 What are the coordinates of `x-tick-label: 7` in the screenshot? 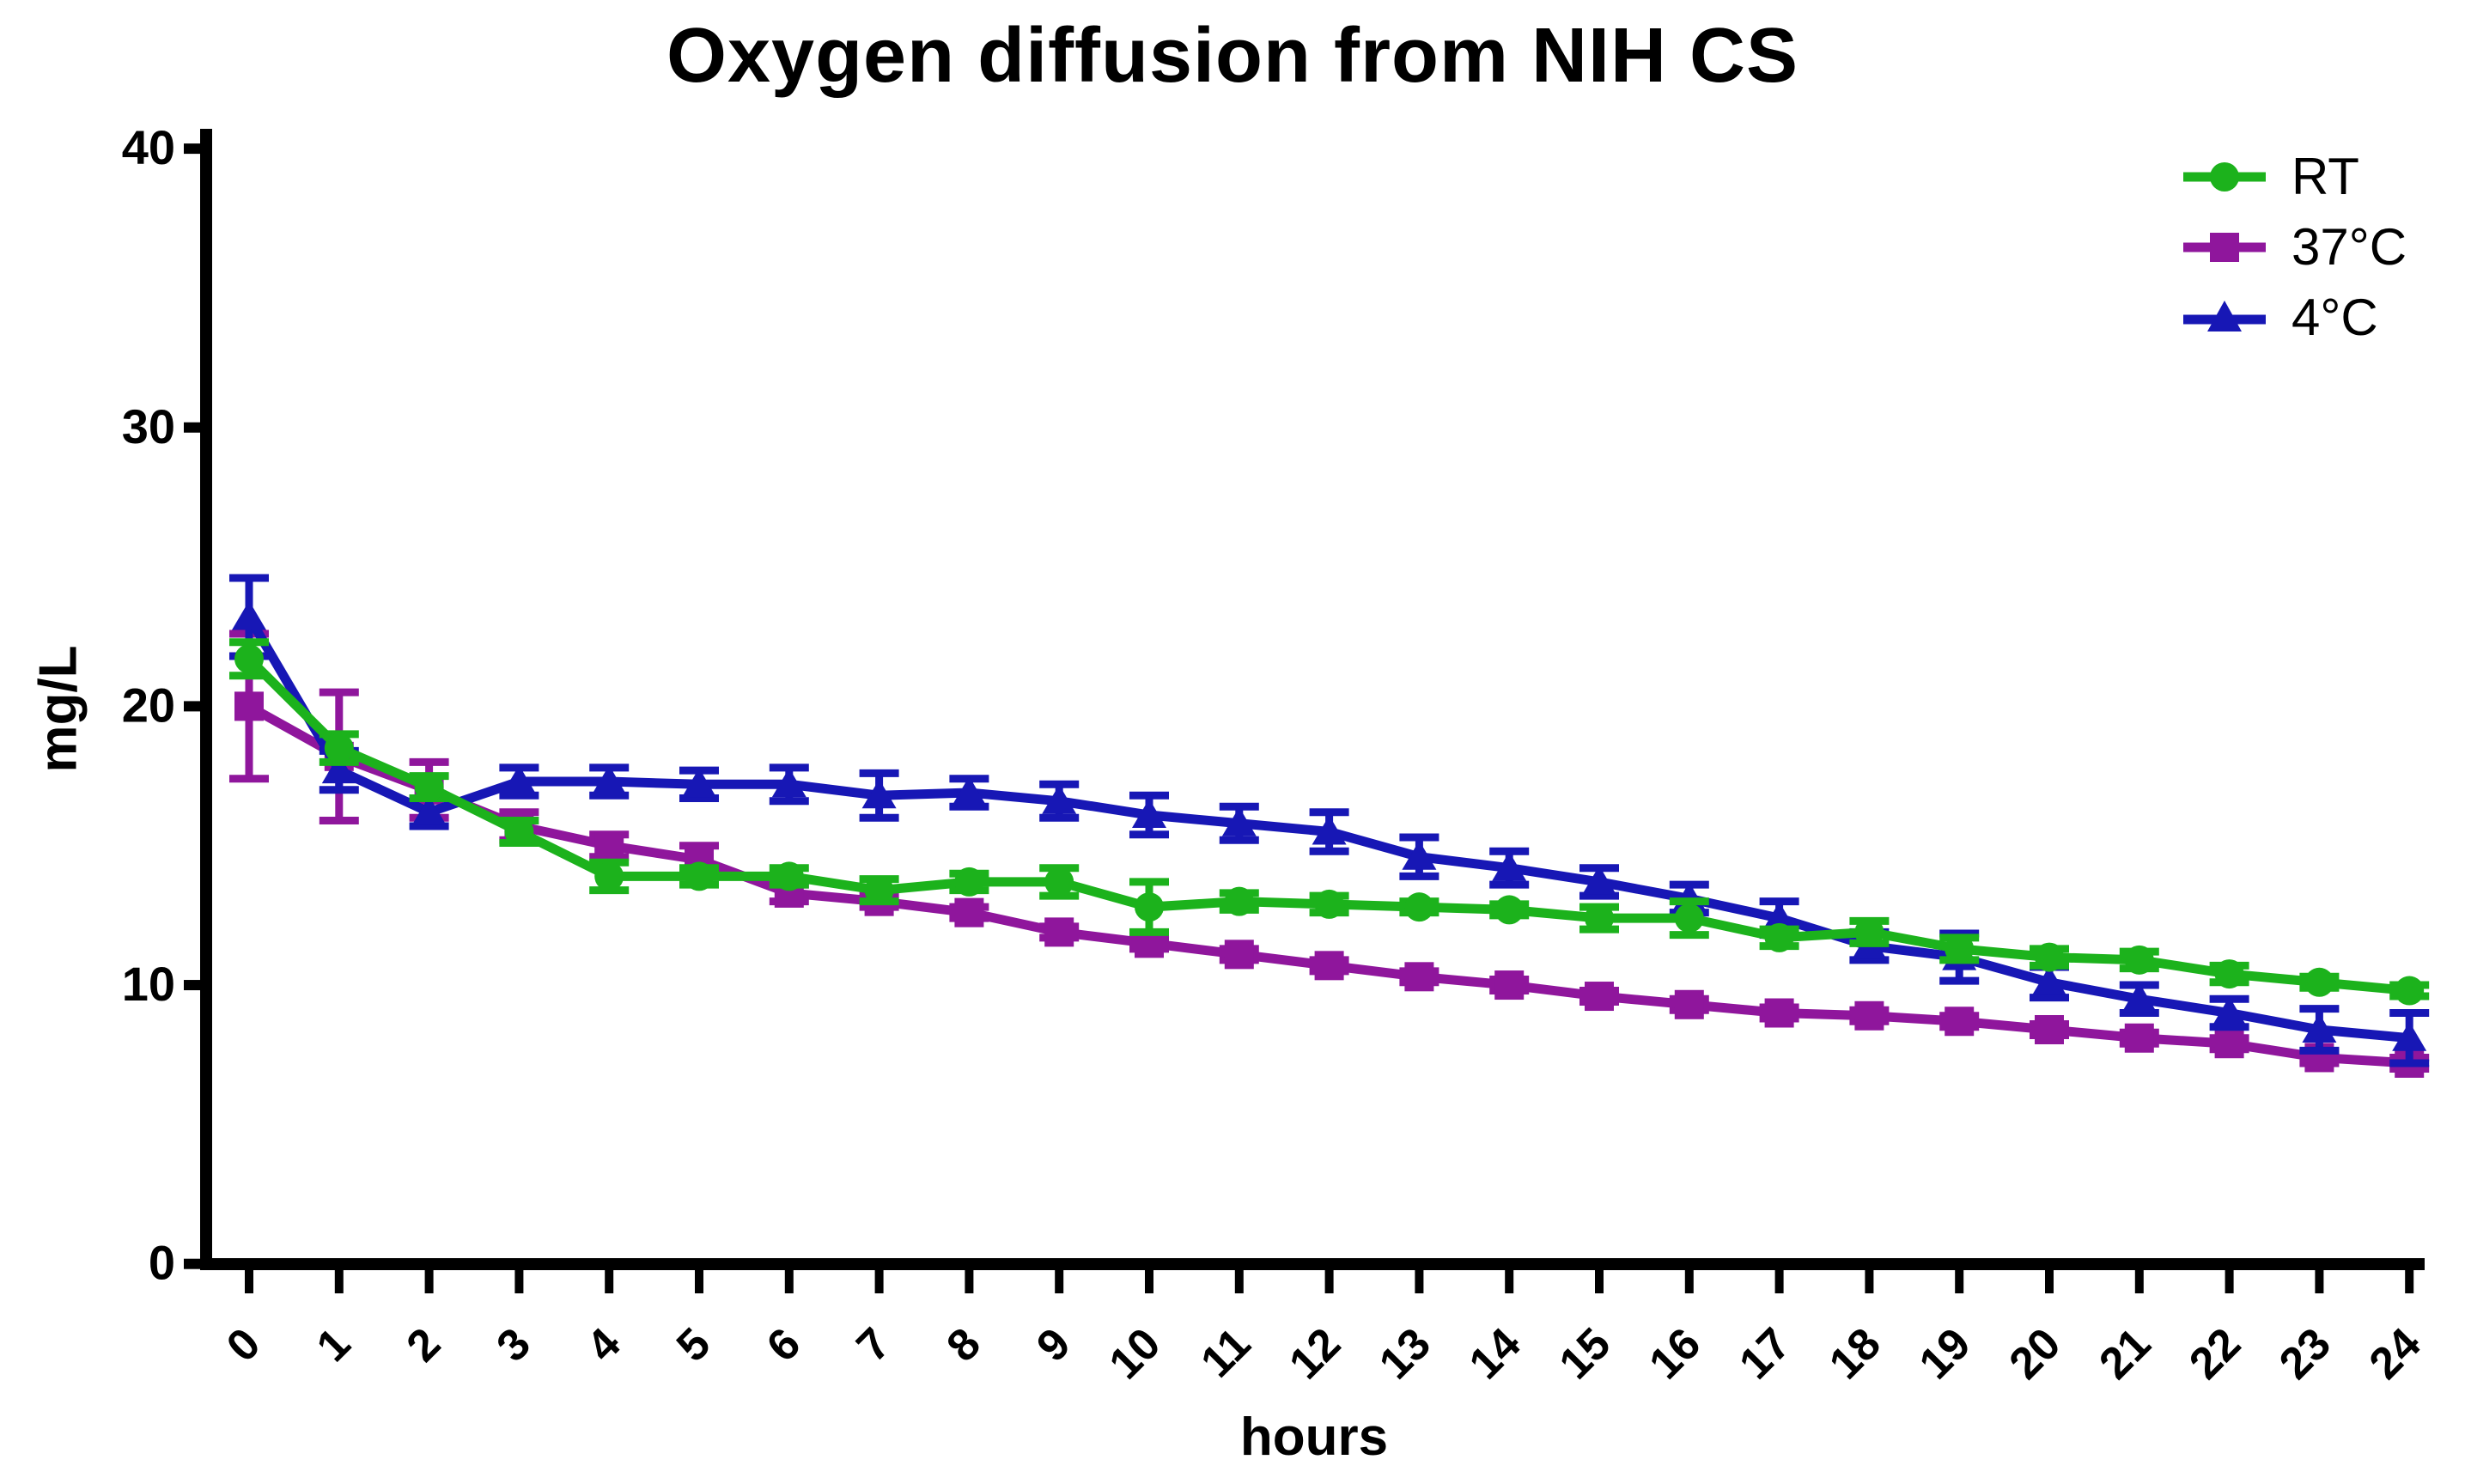 It's located at (874, 1344).